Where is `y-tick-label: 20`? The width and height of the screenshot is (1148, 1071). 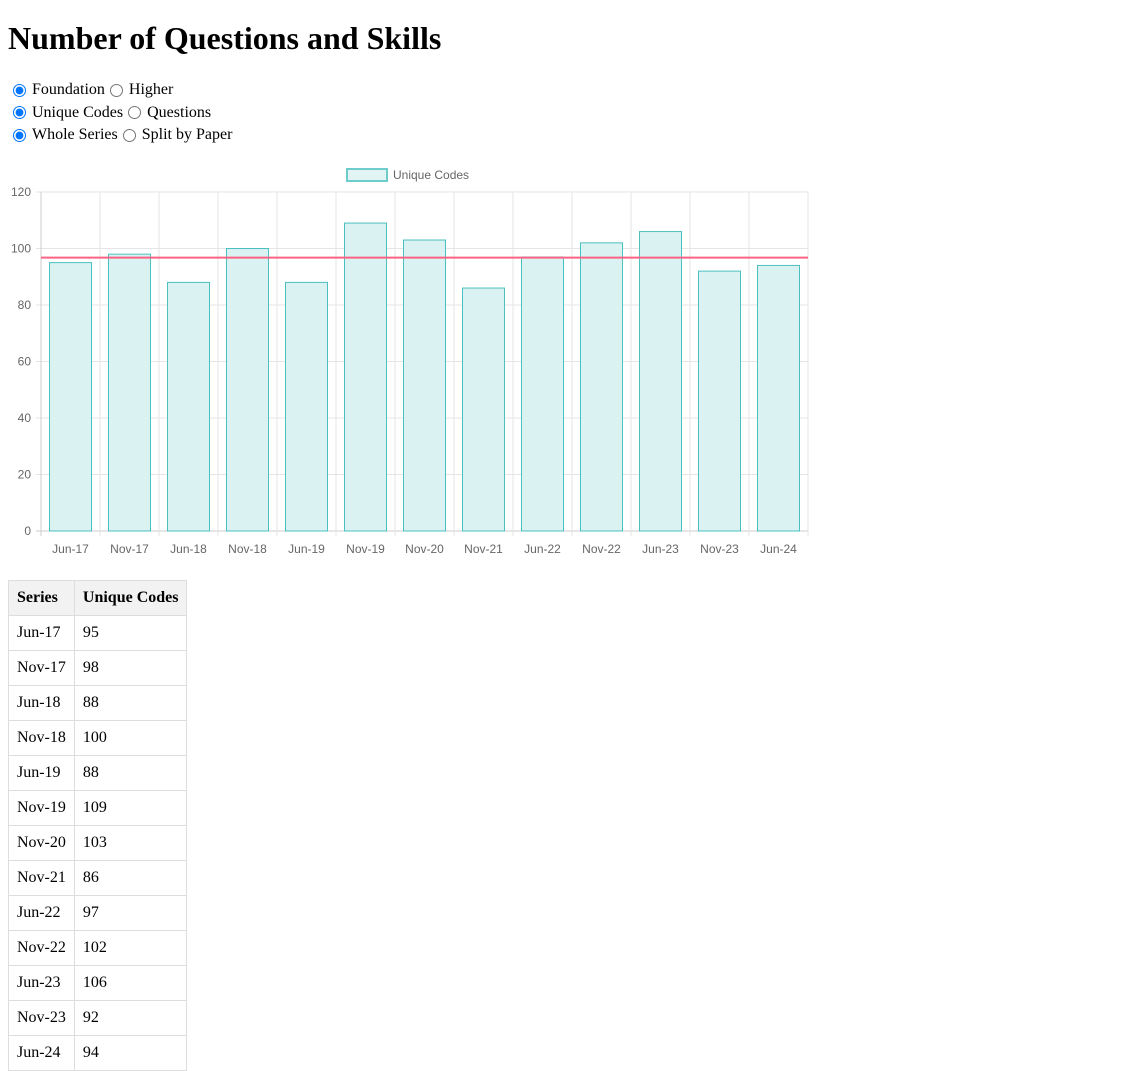 y-tick-label: 20 is located at coordinates (25, 475).